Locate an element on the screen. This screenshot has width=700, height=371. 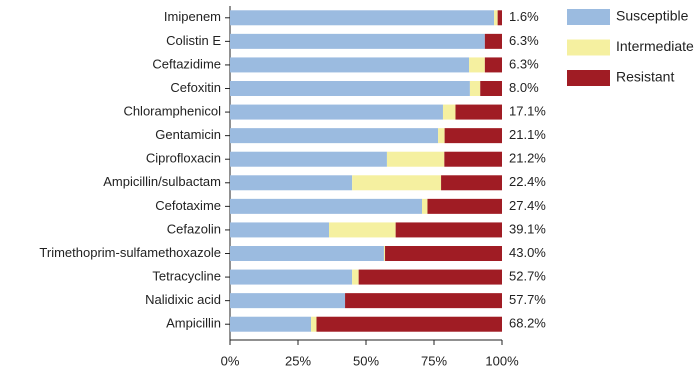
value-label: 57.7% is located at coordinates (527, 299).